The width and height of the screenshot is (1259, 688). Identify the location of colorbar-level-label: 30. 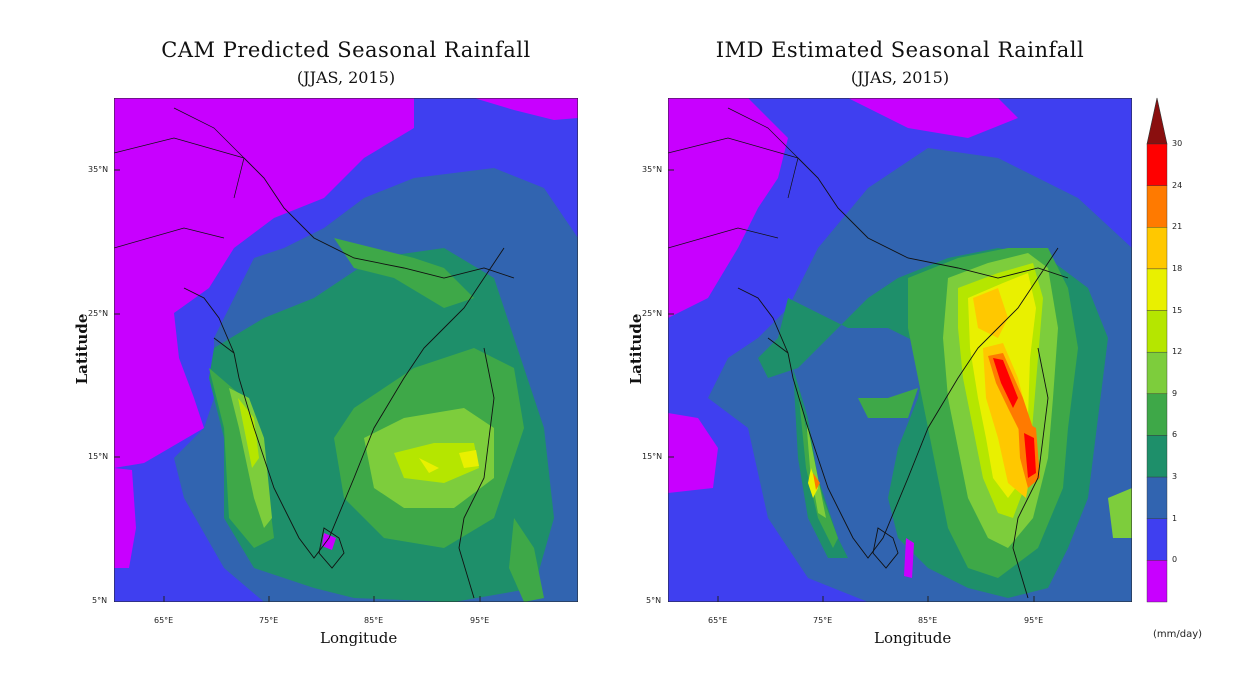
(1177, 143).